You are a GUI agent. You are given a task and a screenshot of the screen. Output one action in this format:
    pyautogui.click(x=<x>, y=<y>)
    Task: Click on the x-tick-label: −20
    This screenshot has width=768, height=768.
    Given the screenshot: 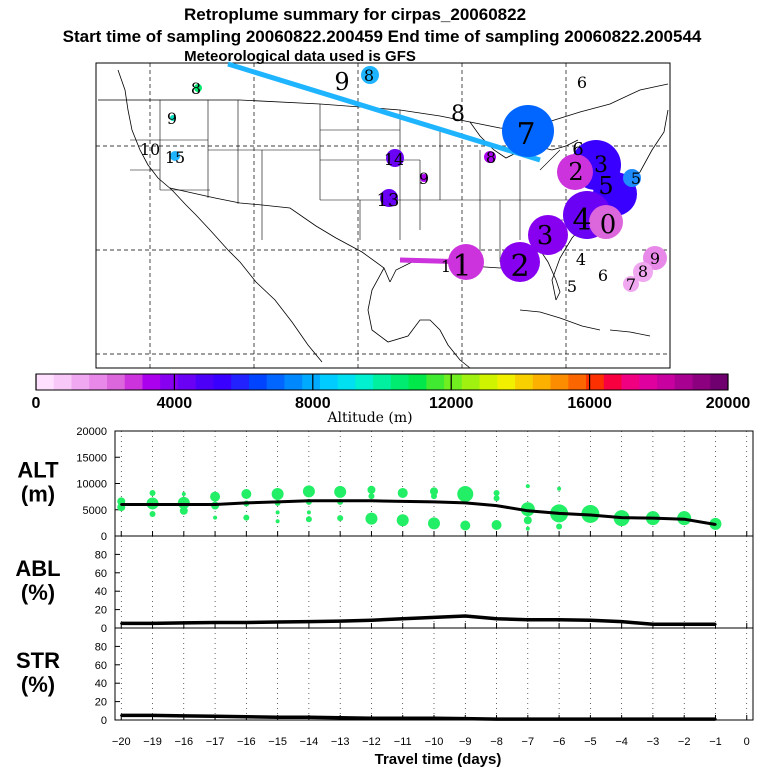 What is the action you would take?
    pyautogui.click(x=121, y=742)
    